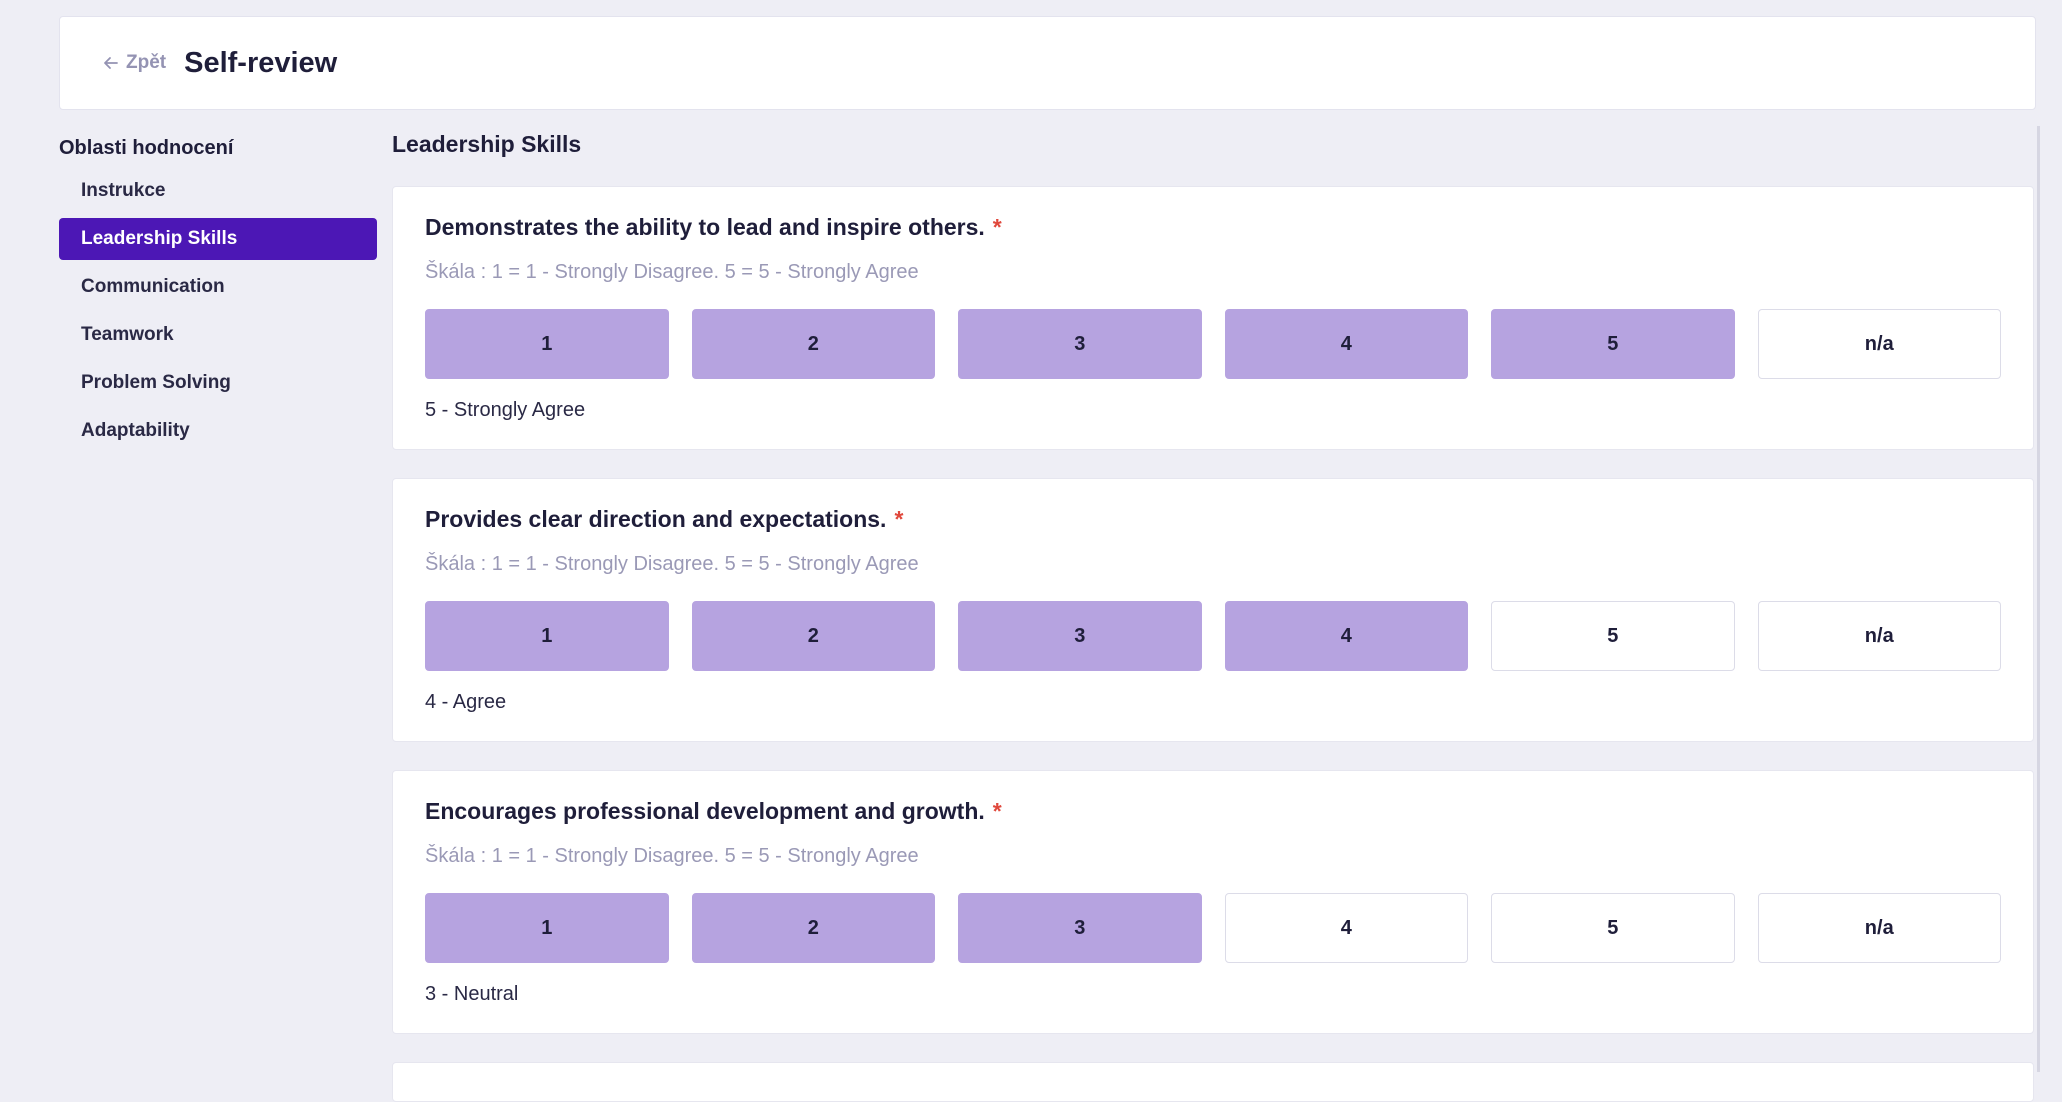 The height and width of the screenshot is (1102, 2062). What do you see at coordinates (1047, 63) in the screenshot?
I see `page-header: Zpět Self-review` at bounding box center [1047, 63].